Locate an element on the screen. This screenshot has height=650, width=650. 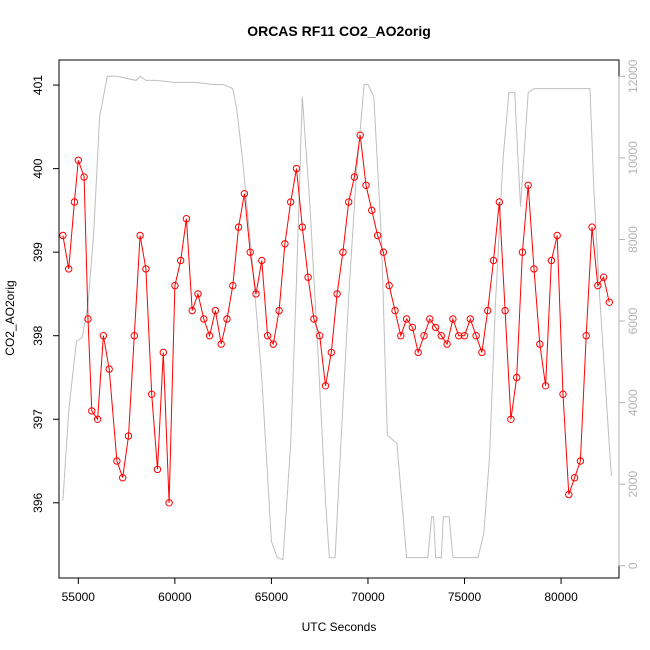
y-tick-label: 401 is located at coordinates (38, 85).